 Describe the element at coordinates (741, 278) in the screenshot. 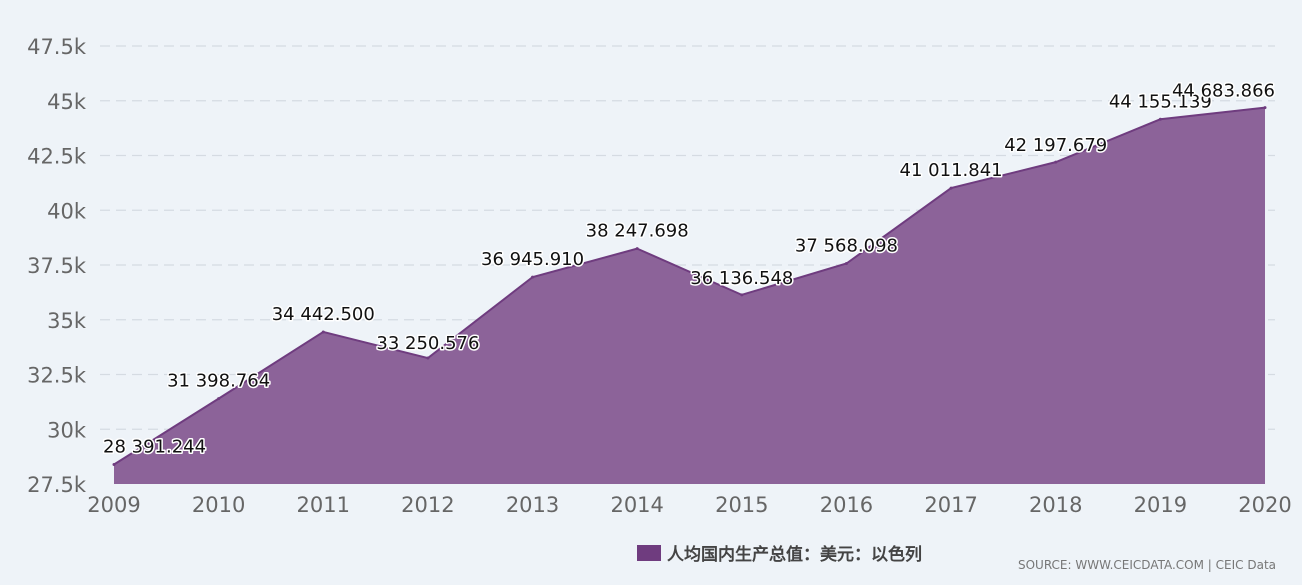

I see `data-label: 36 136.548` at that location.